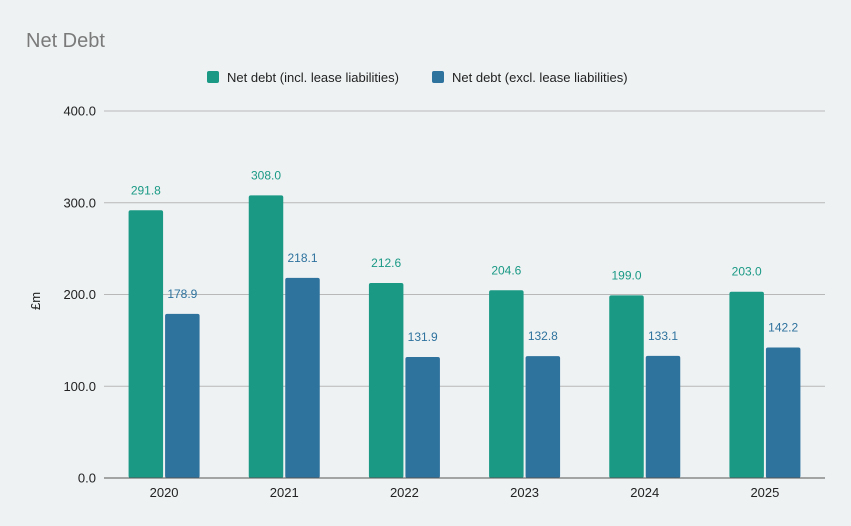 This screenshot has width=851, height=526. Describe the element at coordinates (302, 377) in the screenshot. I see `bar-excl-2021` at that location.